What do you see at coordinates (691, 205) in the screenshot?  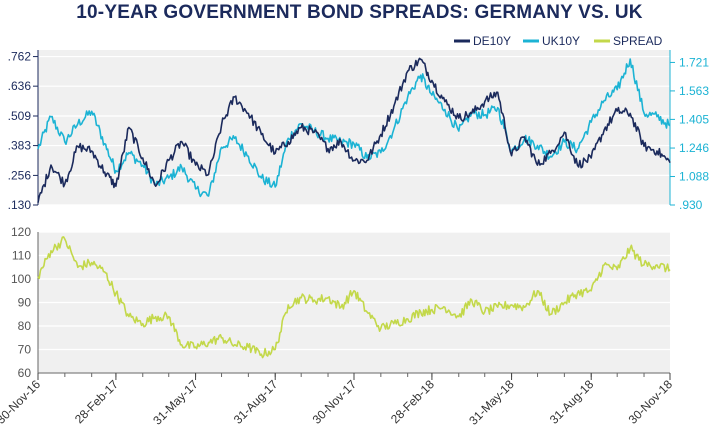 I see `right-axis-tick-label: .930` at bounding box center [691, 205].